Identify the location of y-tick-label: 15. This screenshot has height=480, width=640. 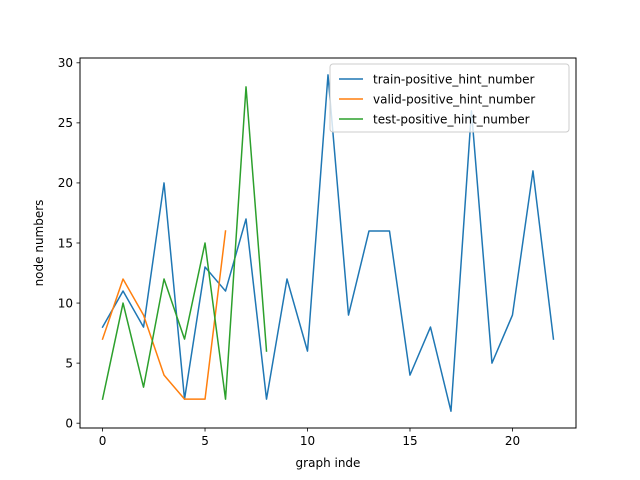
(65, 243).